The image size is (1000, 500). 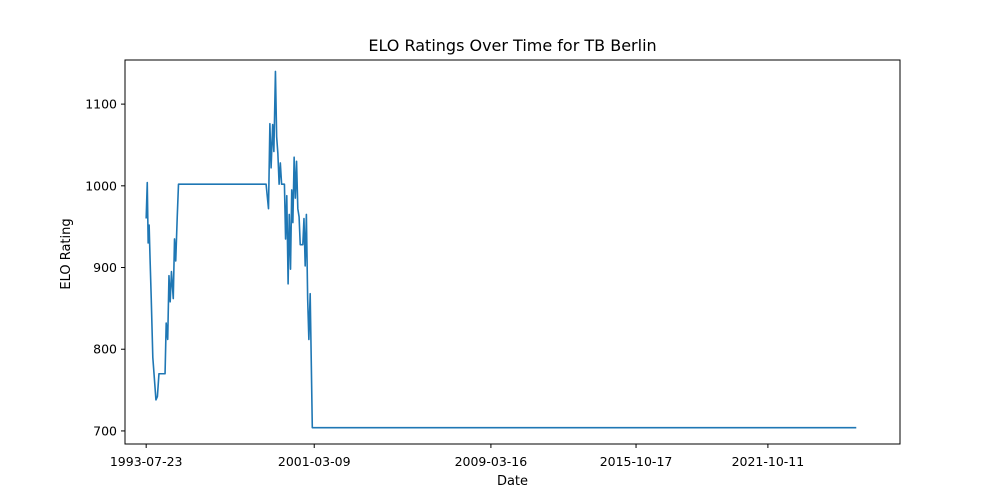 What do you see at coordinates (512, 45) in the screenshot?
I see `chart-title: ELO Ratings Over Time for TB Berlin` at bounding box center [512, 45].